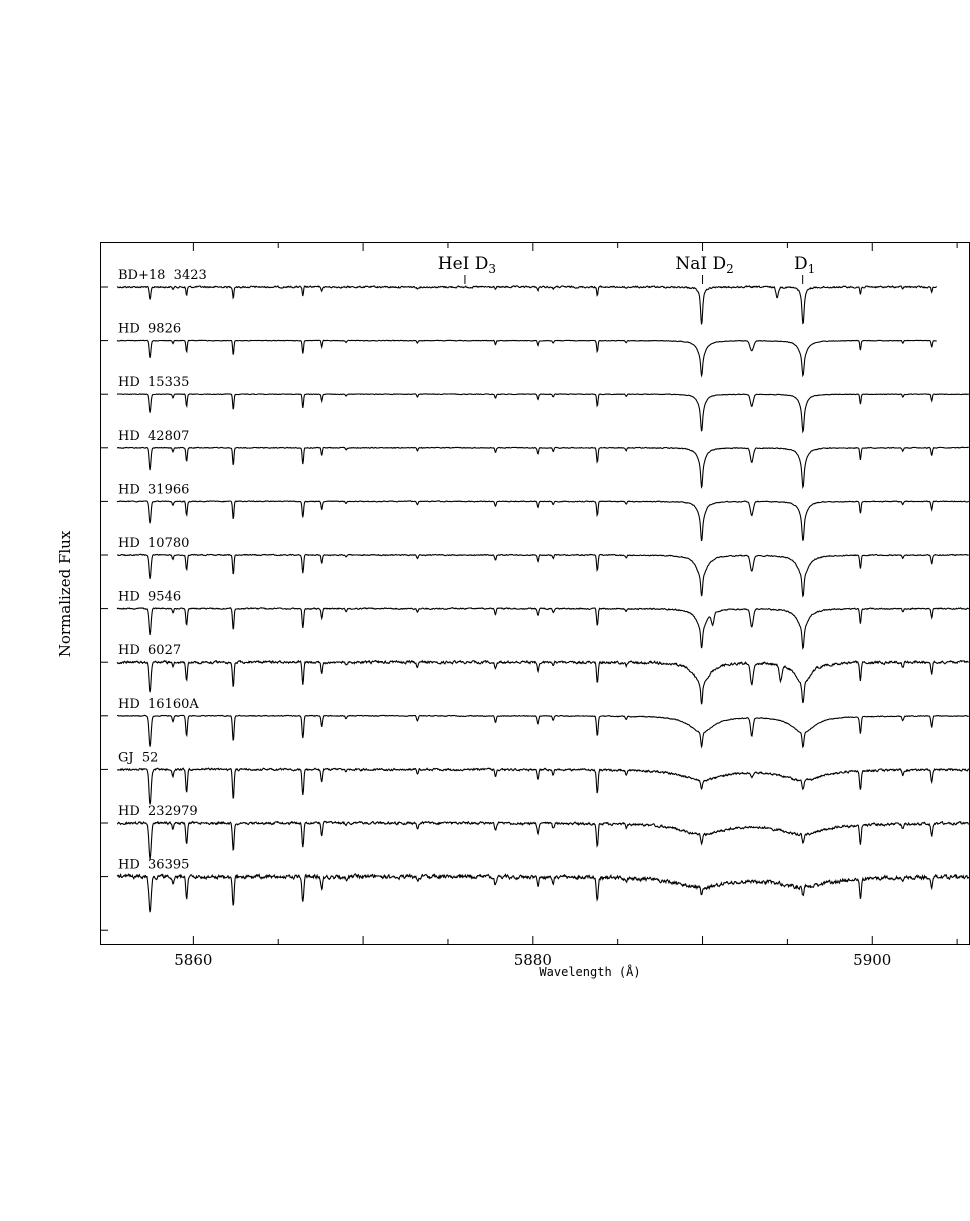  I want to click on x-axis-label: Wavelength (Å), so click(589, 971).